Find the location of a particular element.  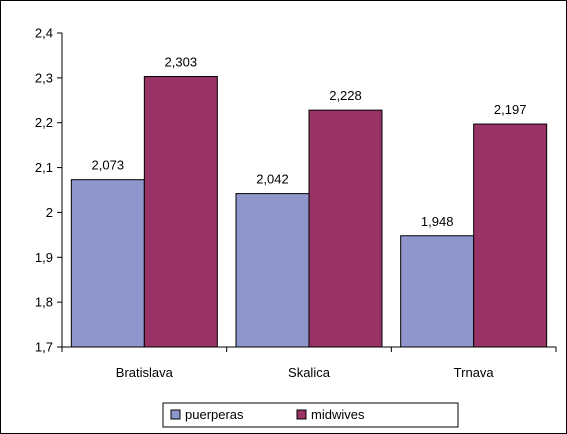

y-tick-label: 2,1 is located at coordinates (44, 167).